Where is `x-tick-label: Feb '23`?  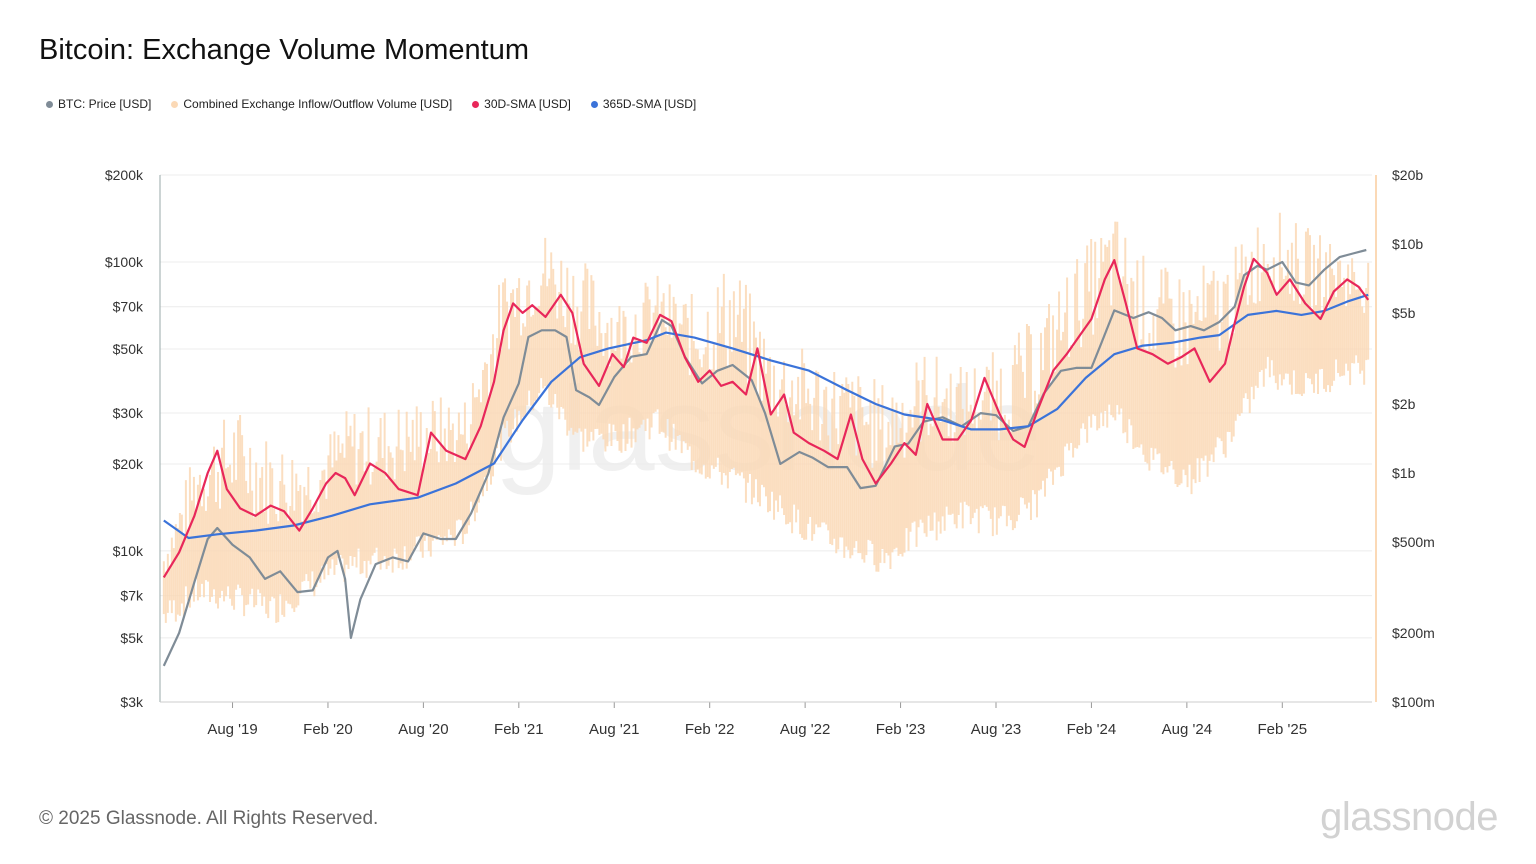
x-tick-label: Feb '23 is located at coordinates (901, 729).